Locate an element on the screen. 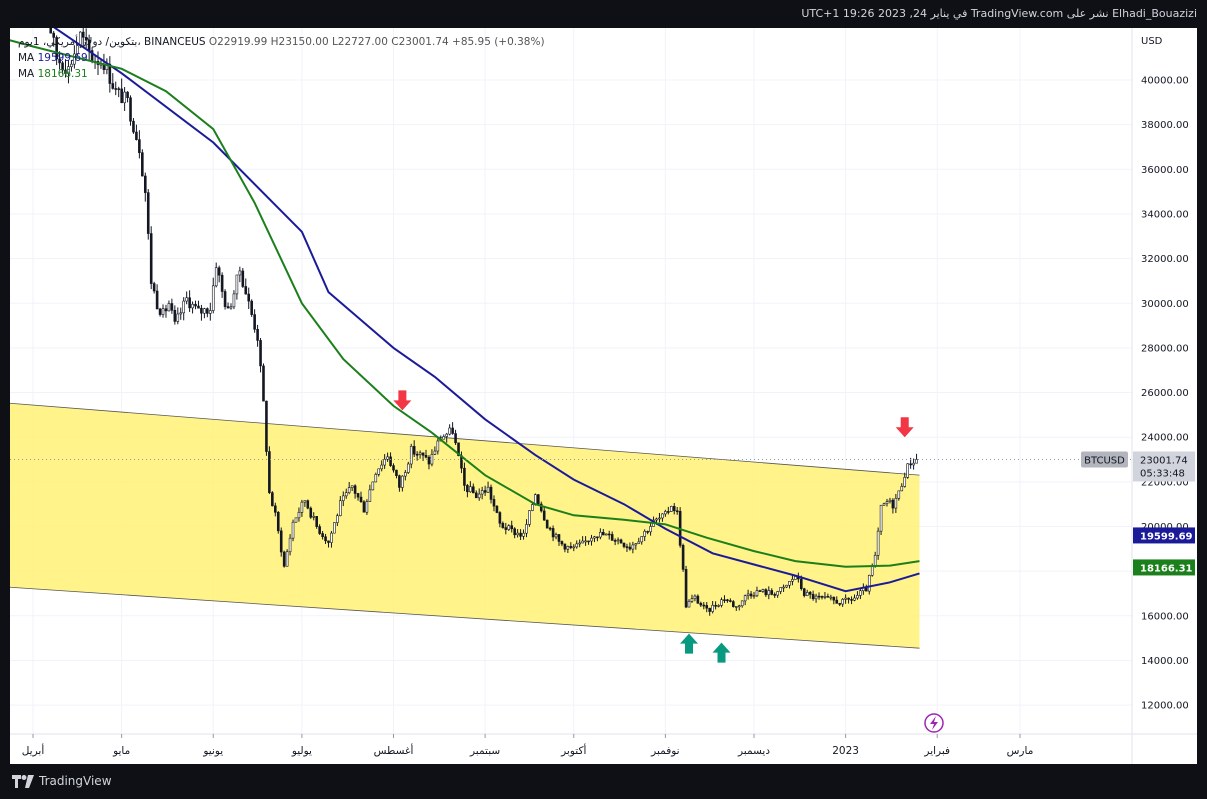  ma-value-badge-text: 18166.31 is located at coordinates (1166, 568).